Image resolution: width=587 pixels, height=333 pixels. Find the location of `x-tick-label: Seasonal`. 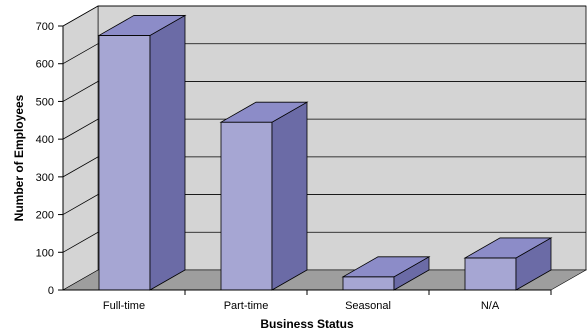

x-tick-label: Seasonal is located at coordinates (368, 306).